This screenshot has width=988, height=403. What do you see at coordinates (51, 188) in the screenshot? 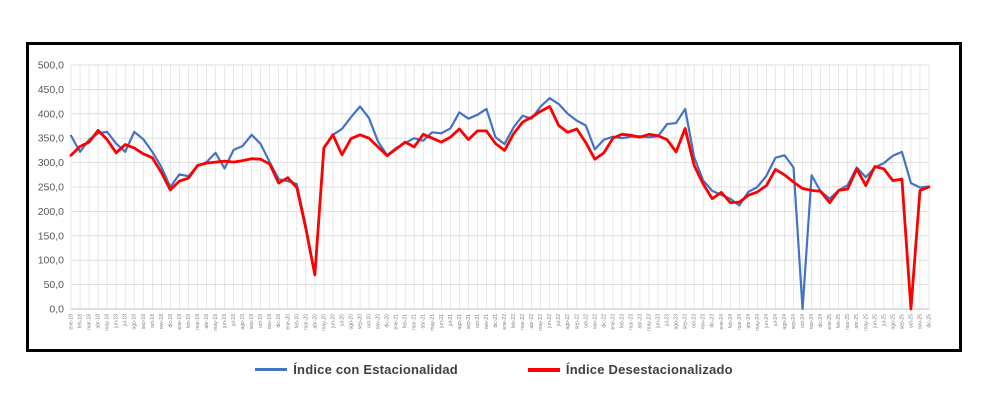
I see `y-axis-tick-label: 250,0` at bounding box center [51, 188].